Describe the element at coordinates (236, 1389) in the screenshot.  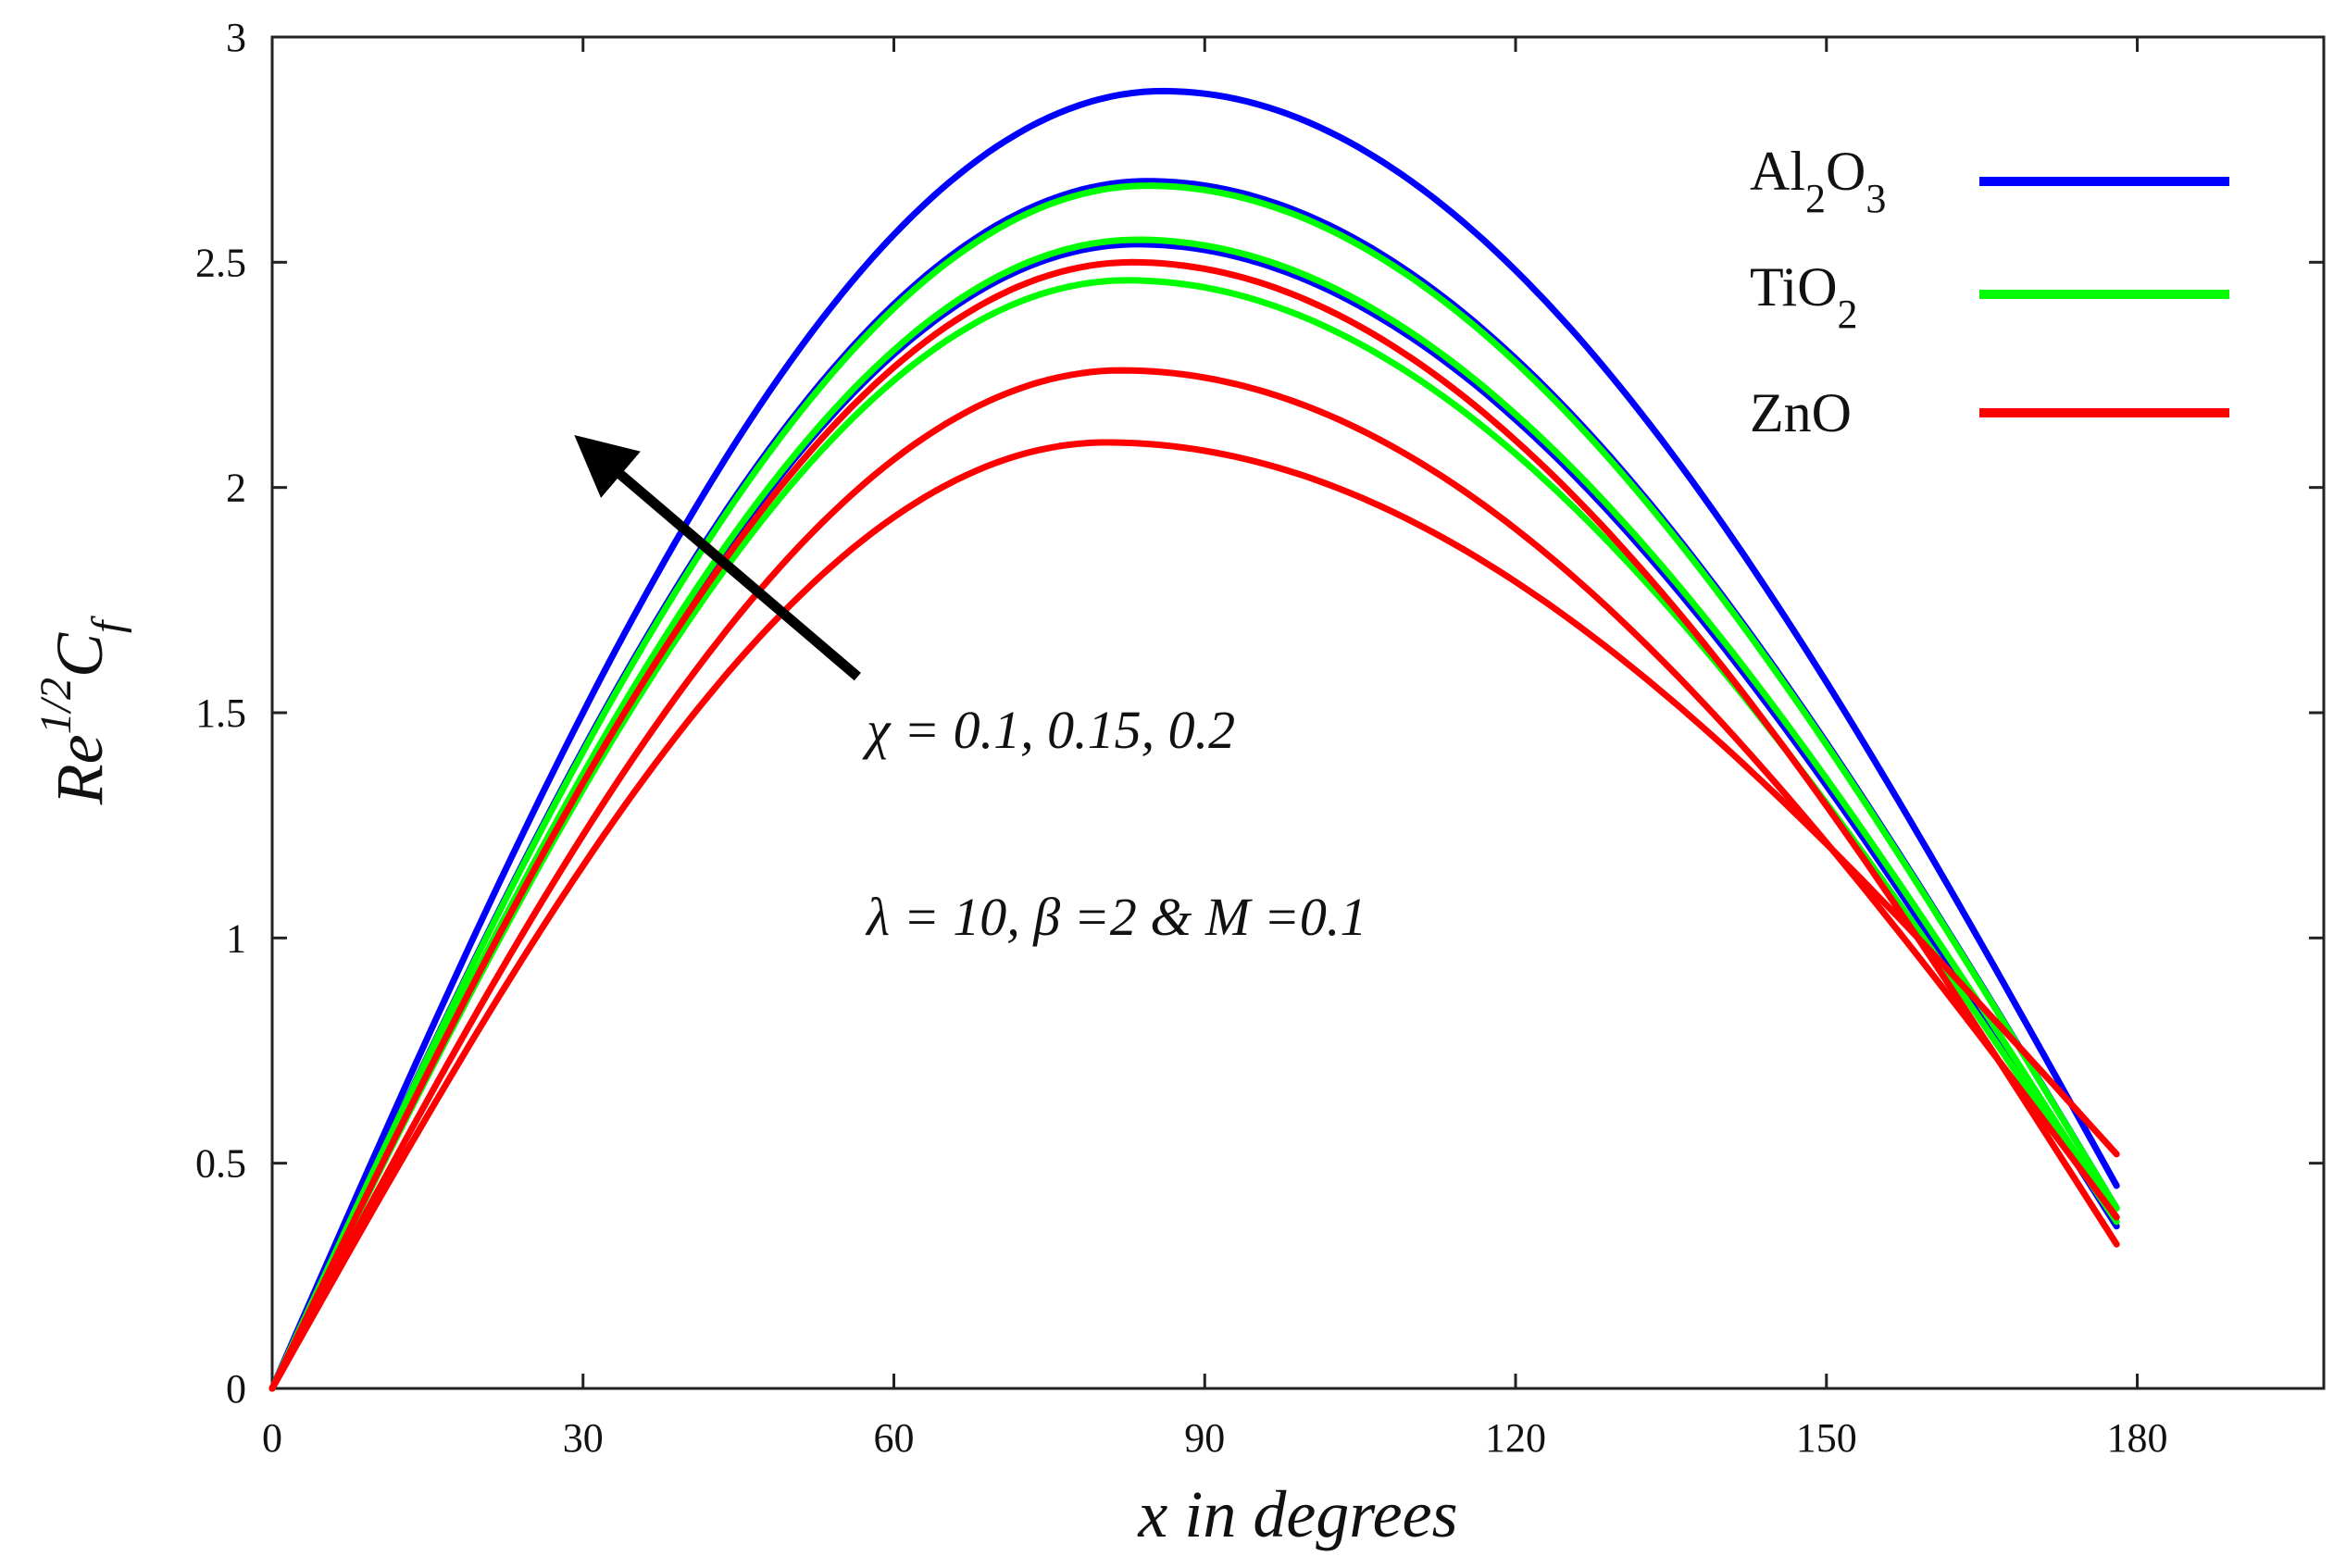
I see `y-tick-label: 0` at that location.